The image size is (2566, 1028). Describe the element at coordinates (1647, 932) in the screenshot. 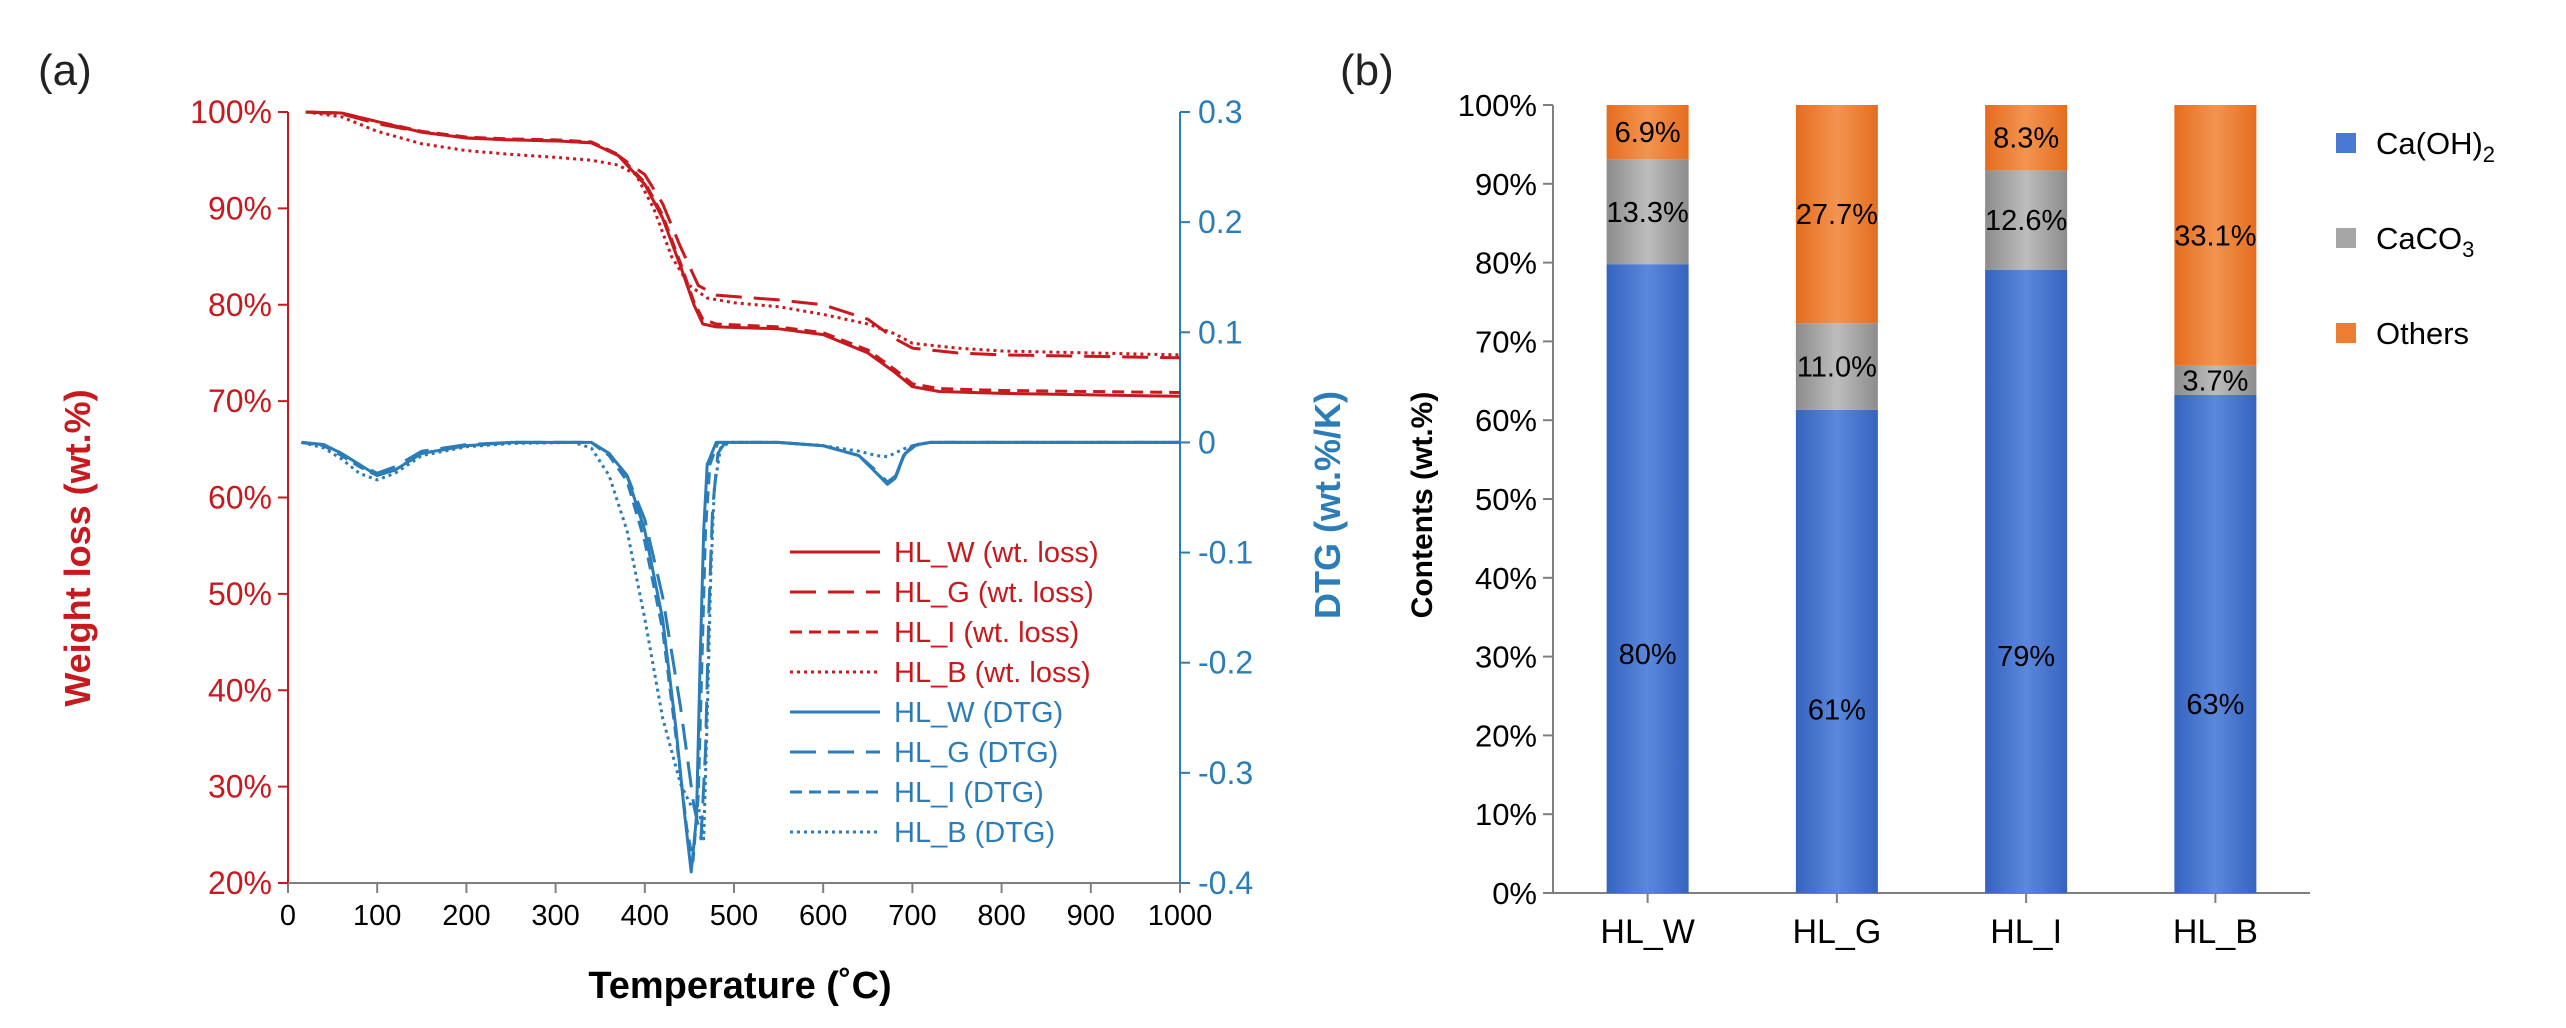

I see `category-label: HL_W` at that location.